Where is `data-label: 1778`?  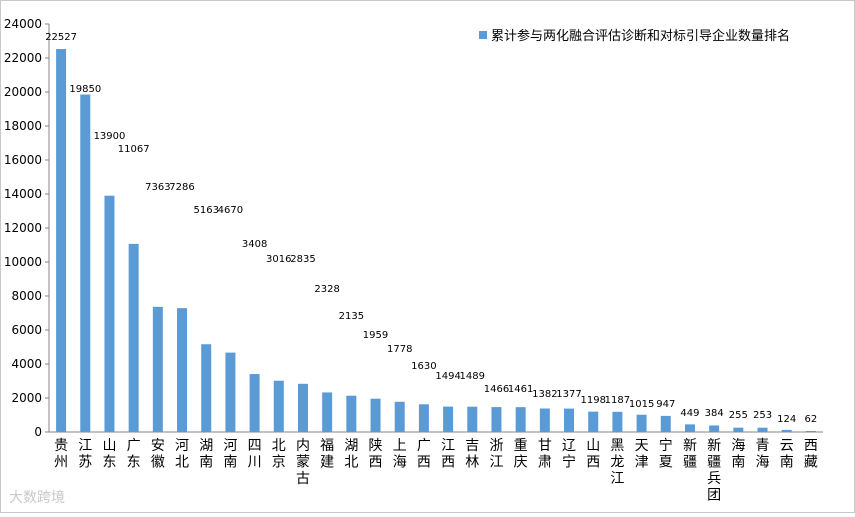
data-label: 1778 is located at coordinates (399, 349).